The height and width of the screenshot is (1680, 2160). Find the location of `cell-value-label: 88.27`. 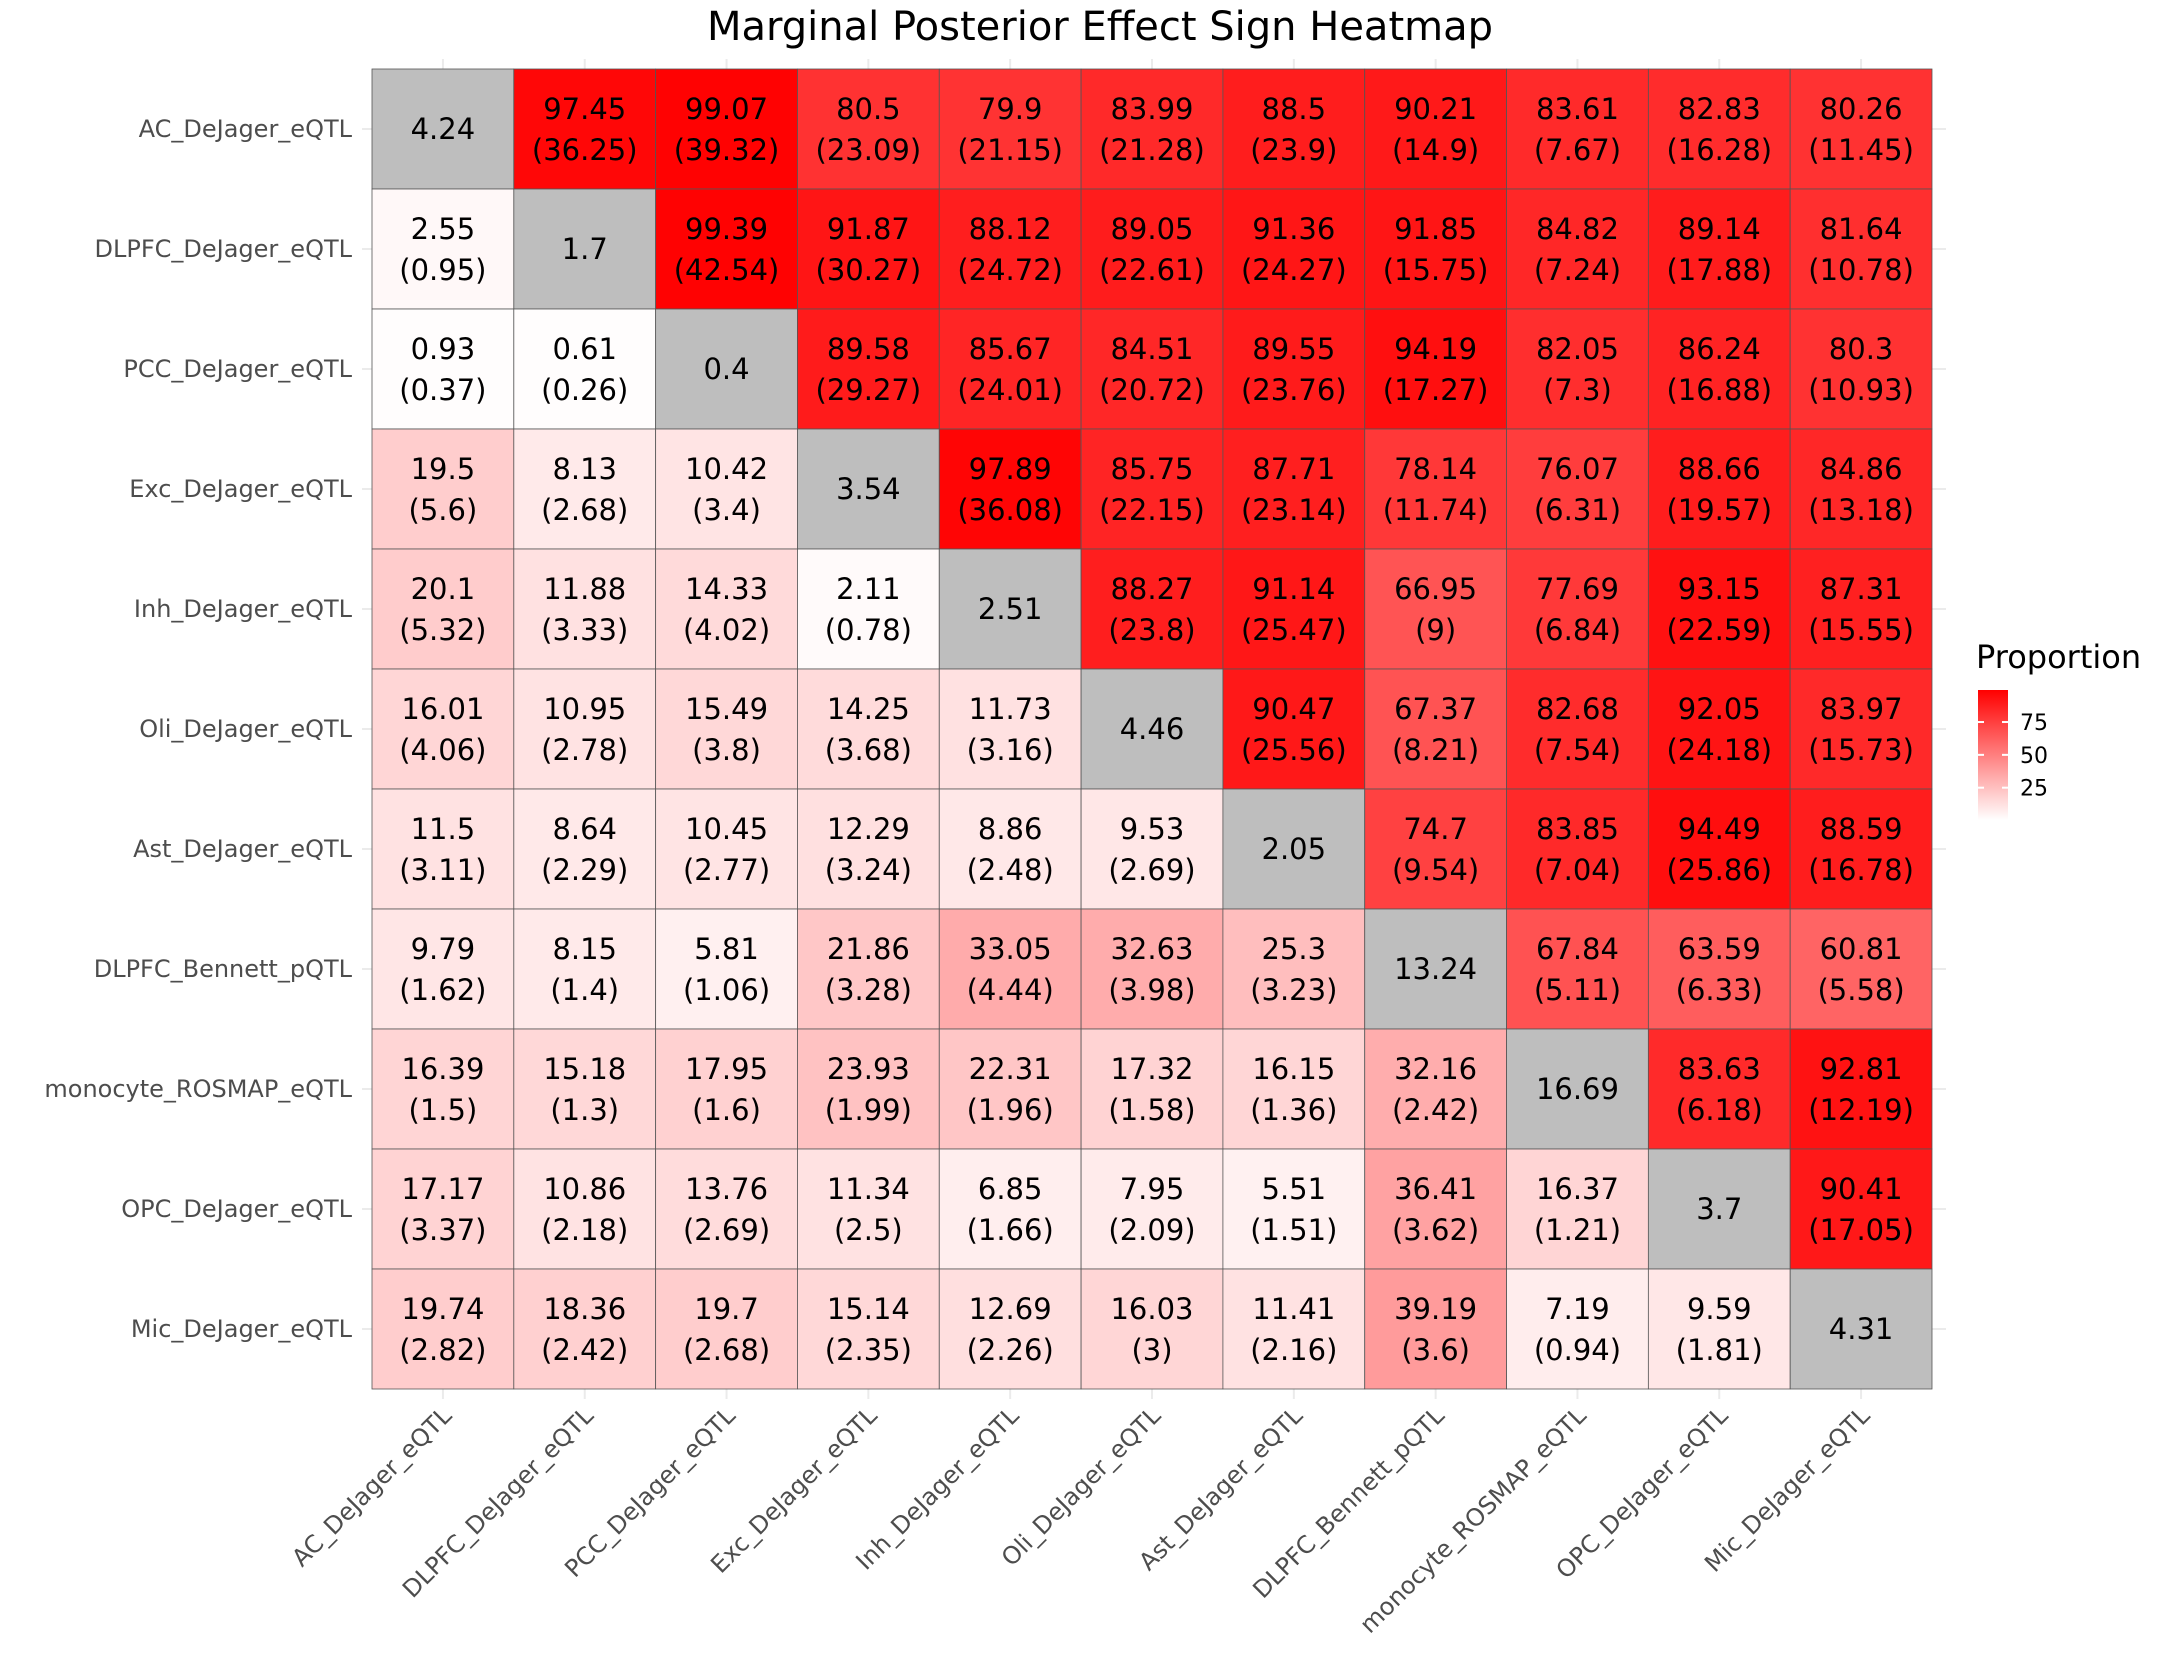

cell-value-label: 88.27 is located at coordinates (1151, 589).